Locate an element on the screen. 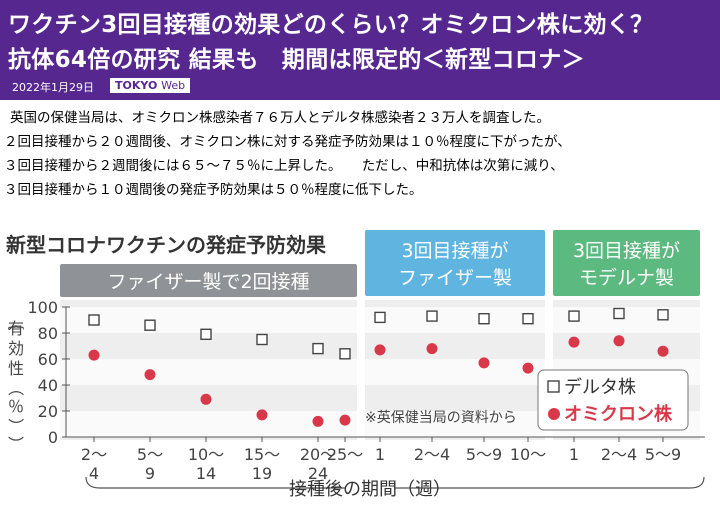  y-tick-label: 80 is located at coordinates (48, 333).